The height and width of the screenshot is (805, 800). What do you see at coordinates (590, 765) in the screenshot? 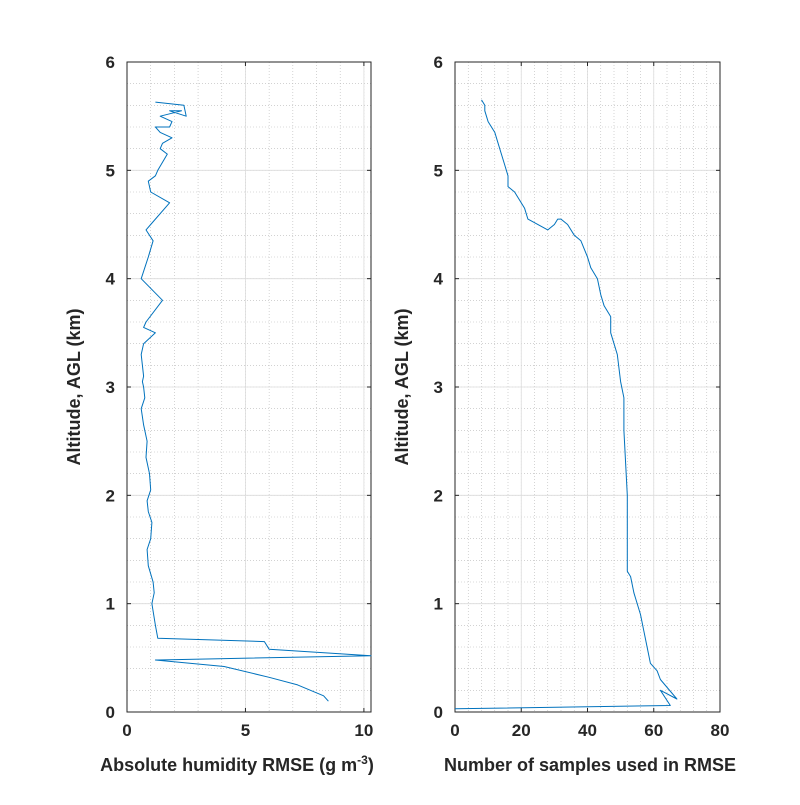
I see `x-axis-label: Number of samples used in RMSE` at bounding box center [590, 765].